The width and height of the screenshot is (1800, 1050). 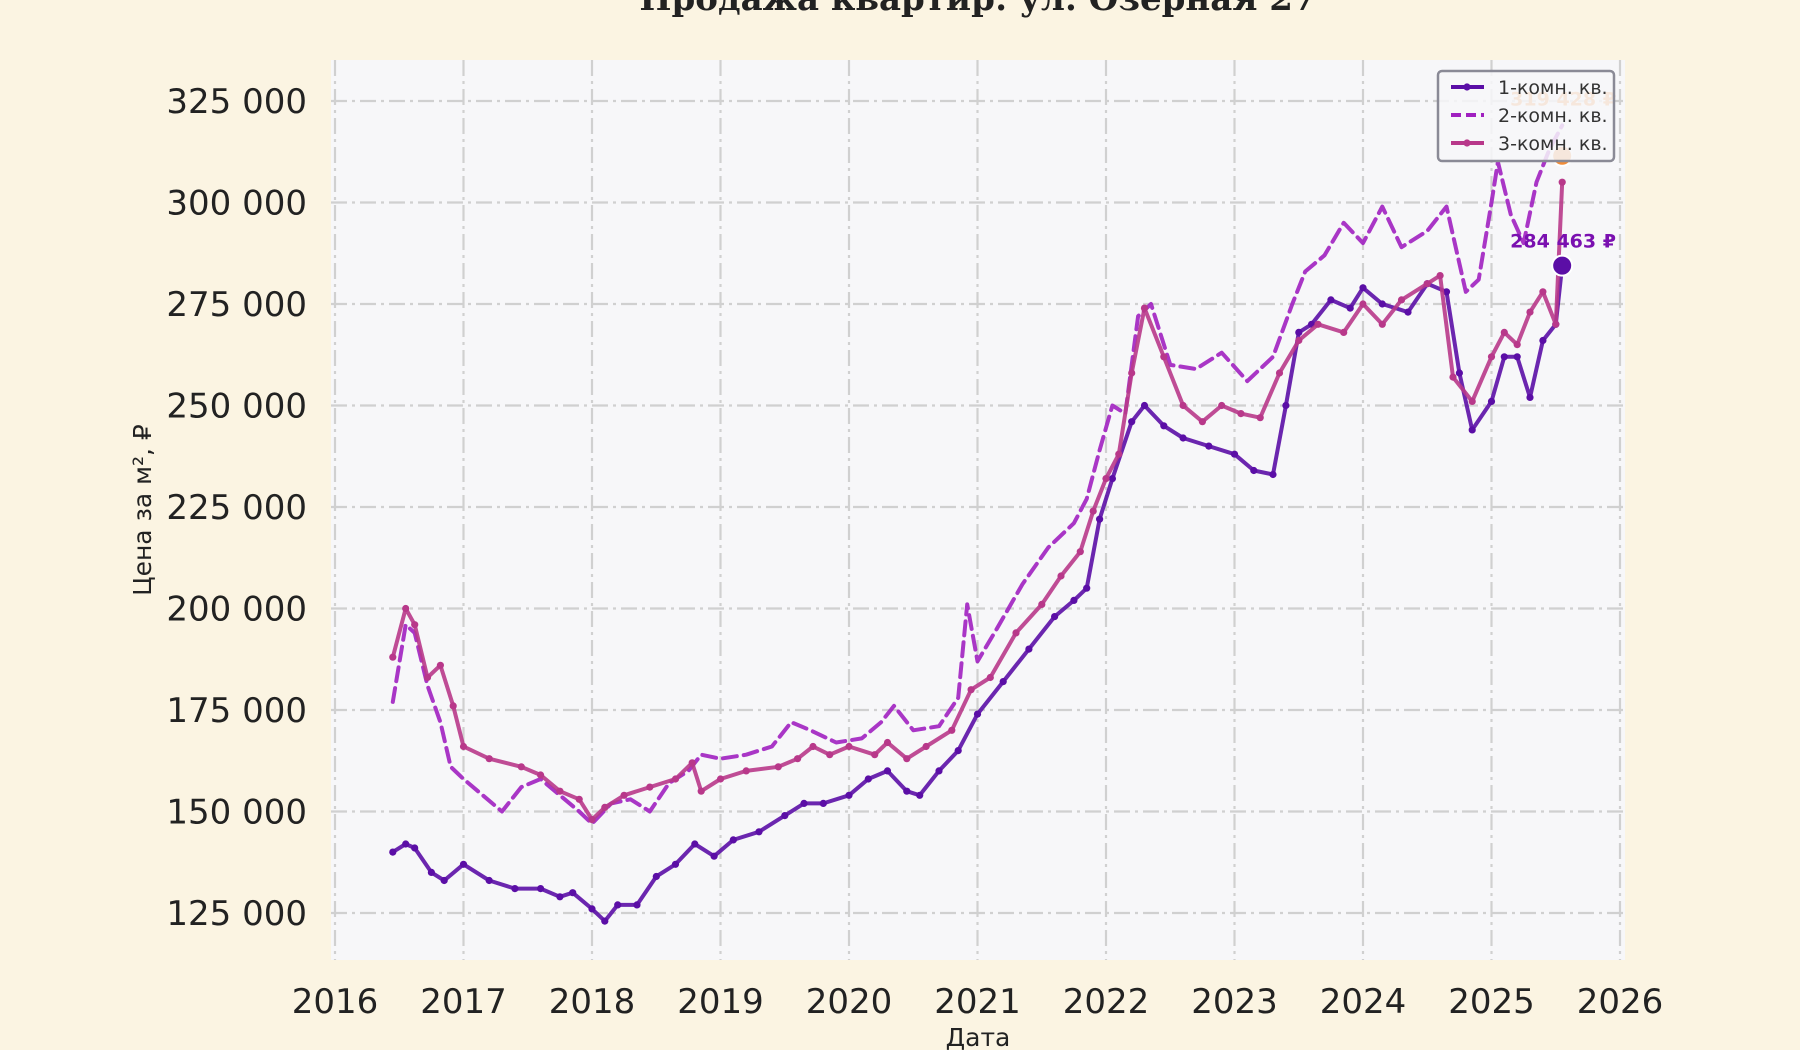 What do you see at coordinates (236, 813) in the screenshot?
I see `y-tick-label: 150 000` at bounding box center [236, 813].